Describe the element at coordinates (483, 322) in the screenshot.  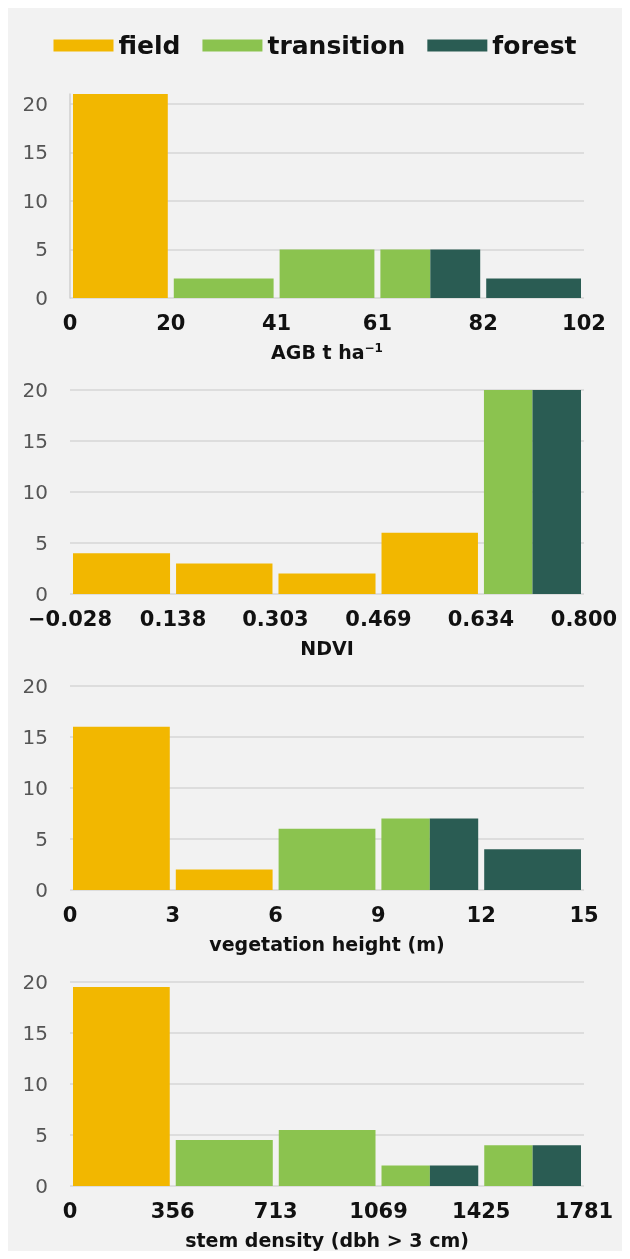
I see `x-tick-label: 82` at that location.